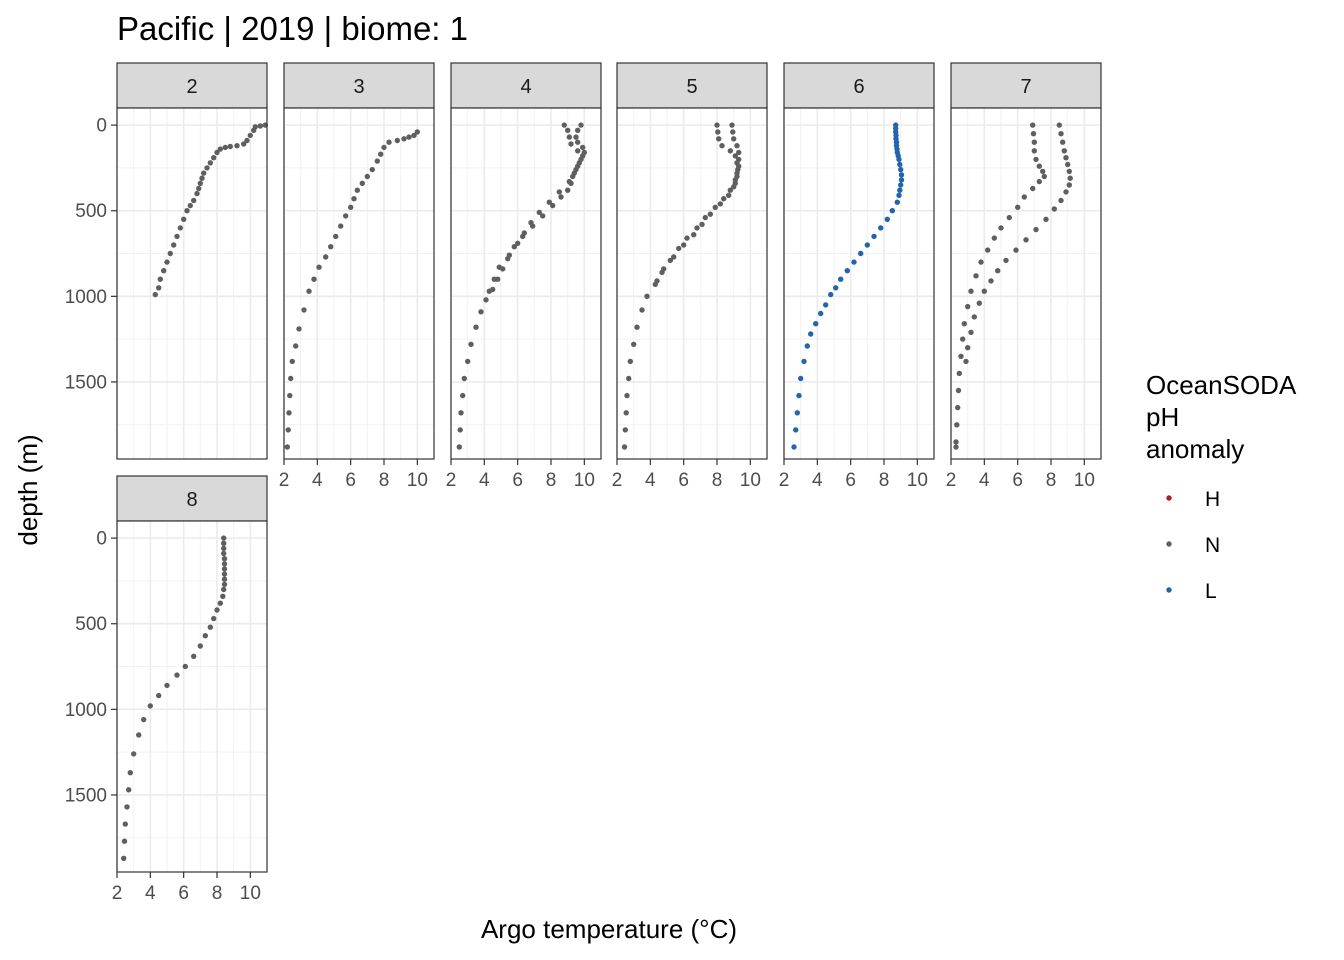  I want to click on facet-strip-label: 2, so click(191, 87).